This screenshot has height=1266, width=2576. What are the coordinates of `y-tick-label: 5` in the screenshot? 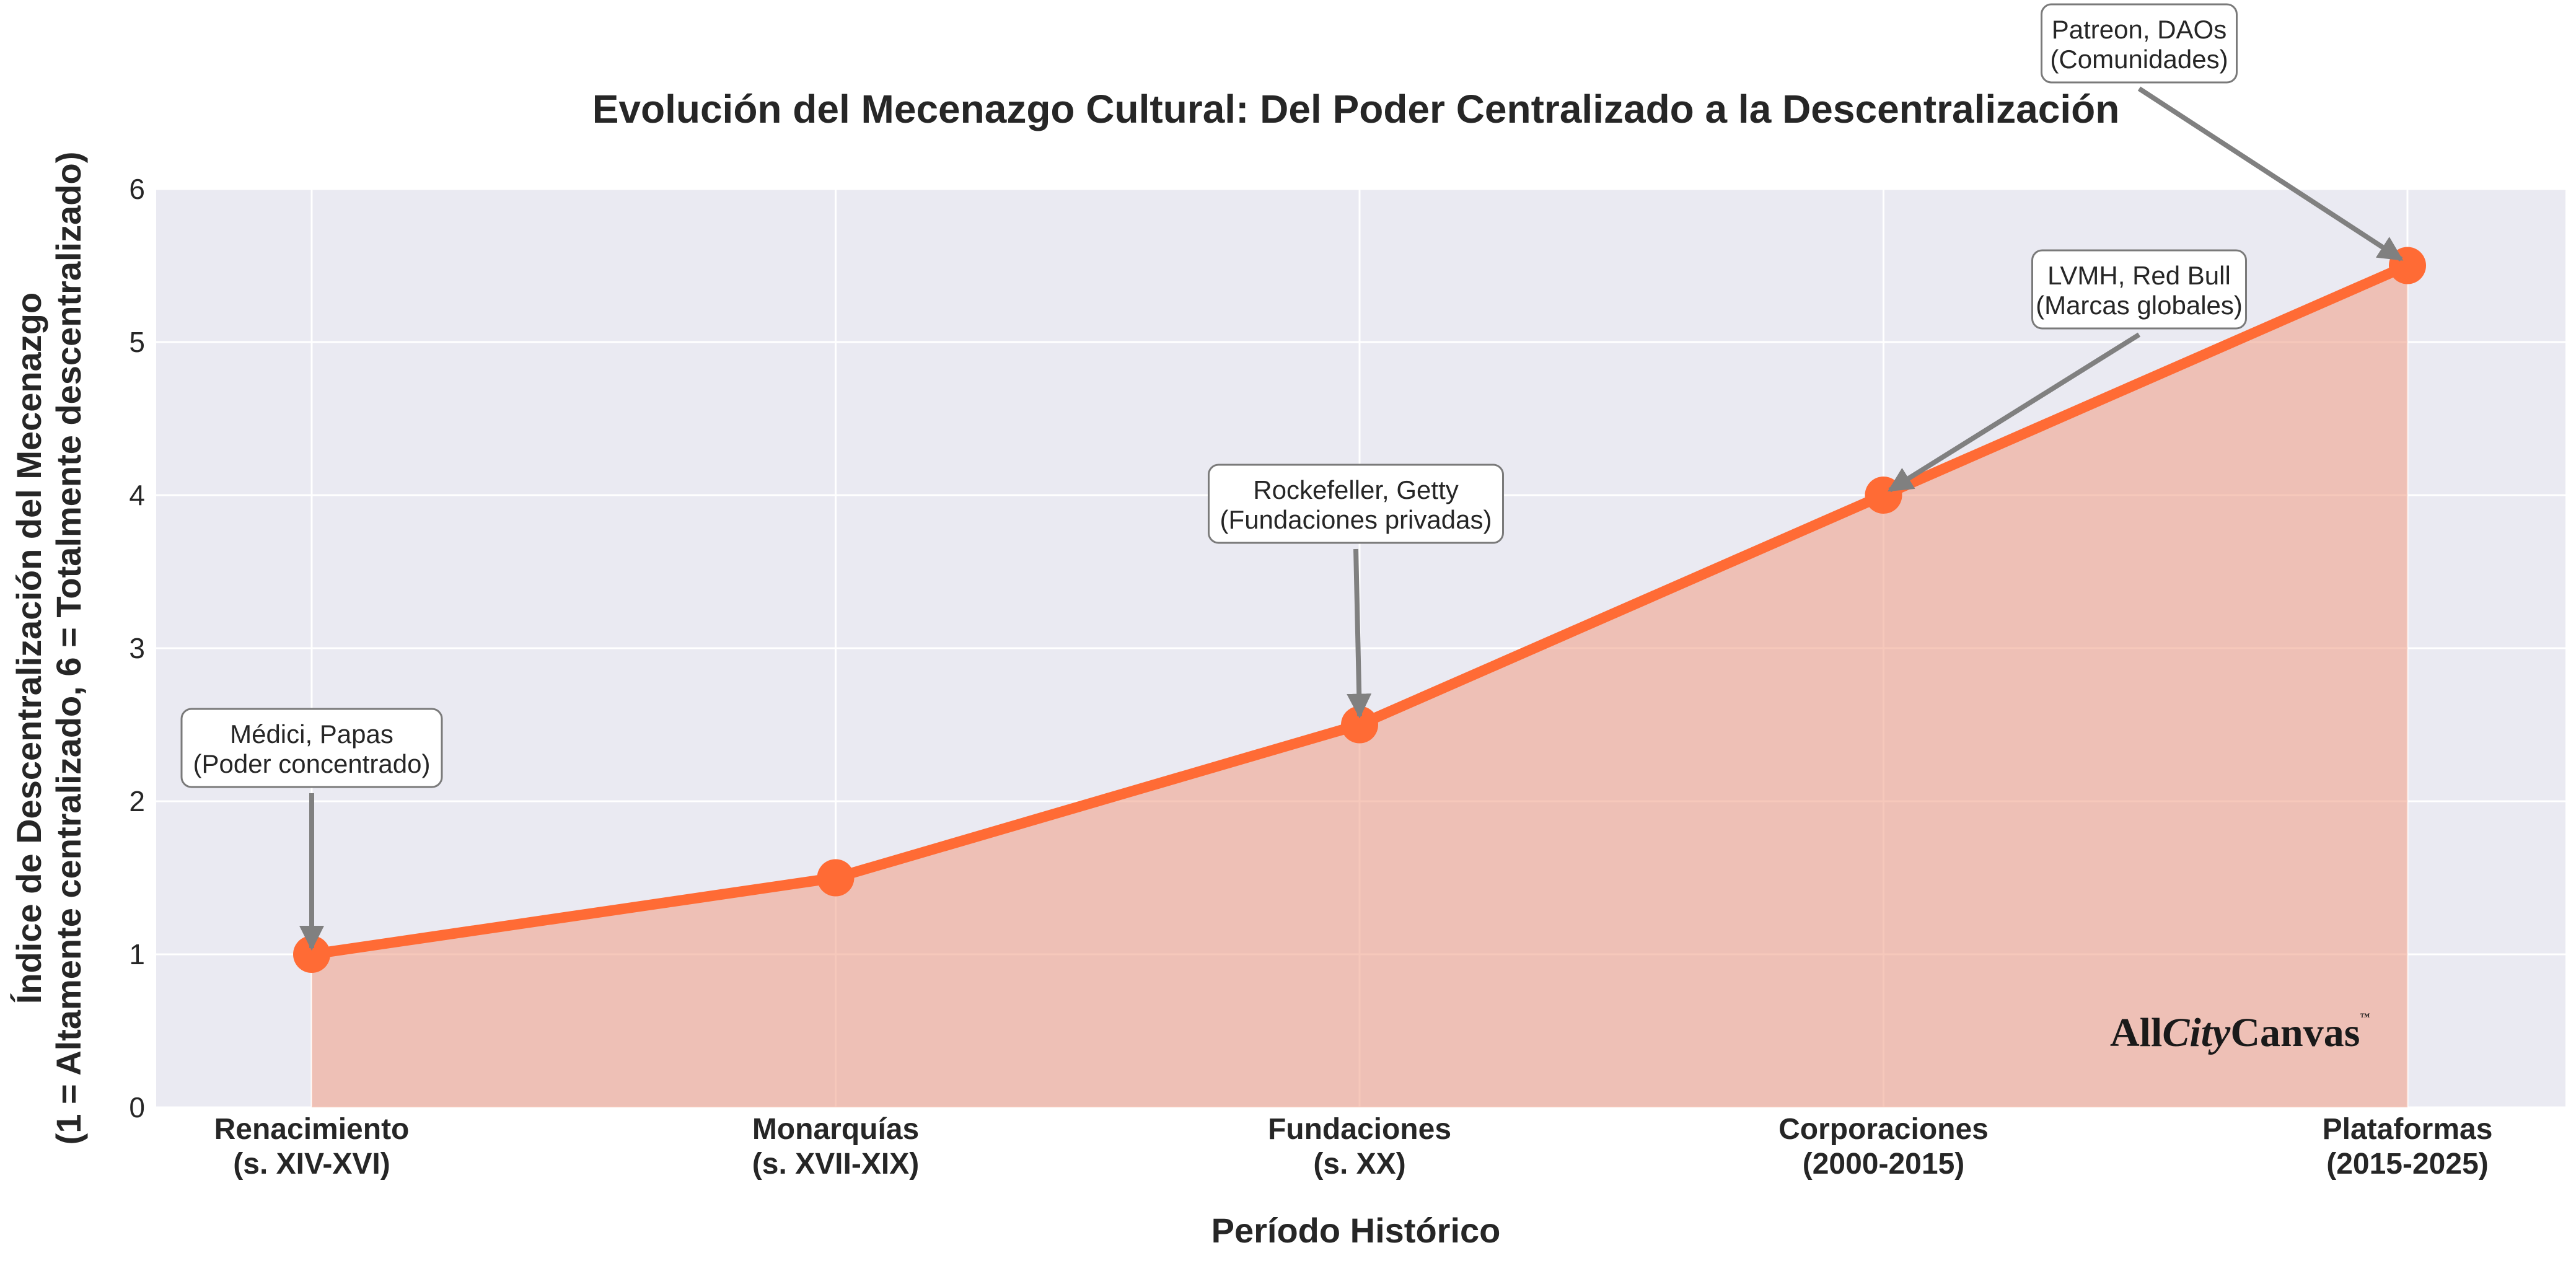 It's located at (137, 342).